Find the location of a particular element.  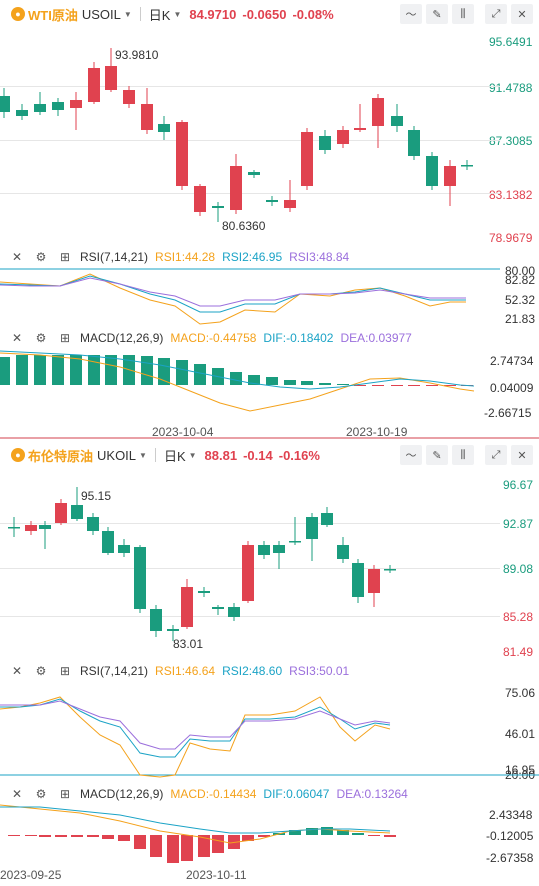

macd-value: MACD:-0.14434 is located at coordinates (213, 794).